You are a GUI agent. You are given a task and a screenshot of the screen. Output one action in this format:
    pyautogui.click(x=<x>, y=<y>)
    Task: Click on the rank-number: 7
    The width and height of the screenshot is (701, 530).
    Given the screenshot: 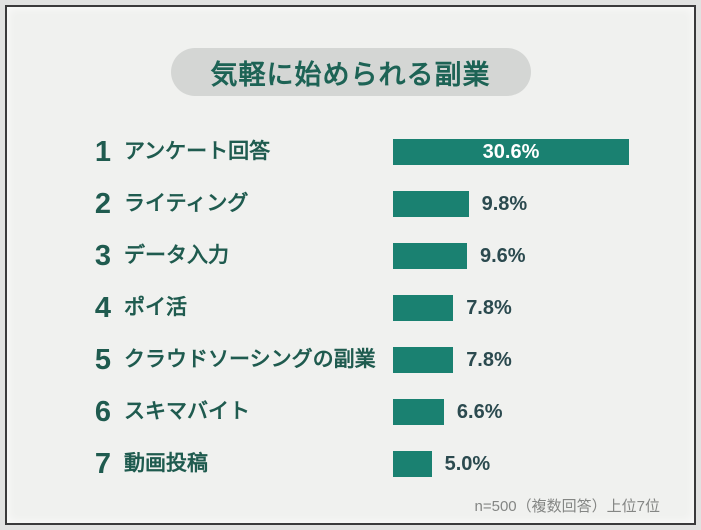 What is the action you would take?
    pyautogui.click(x=103, y=464)
    